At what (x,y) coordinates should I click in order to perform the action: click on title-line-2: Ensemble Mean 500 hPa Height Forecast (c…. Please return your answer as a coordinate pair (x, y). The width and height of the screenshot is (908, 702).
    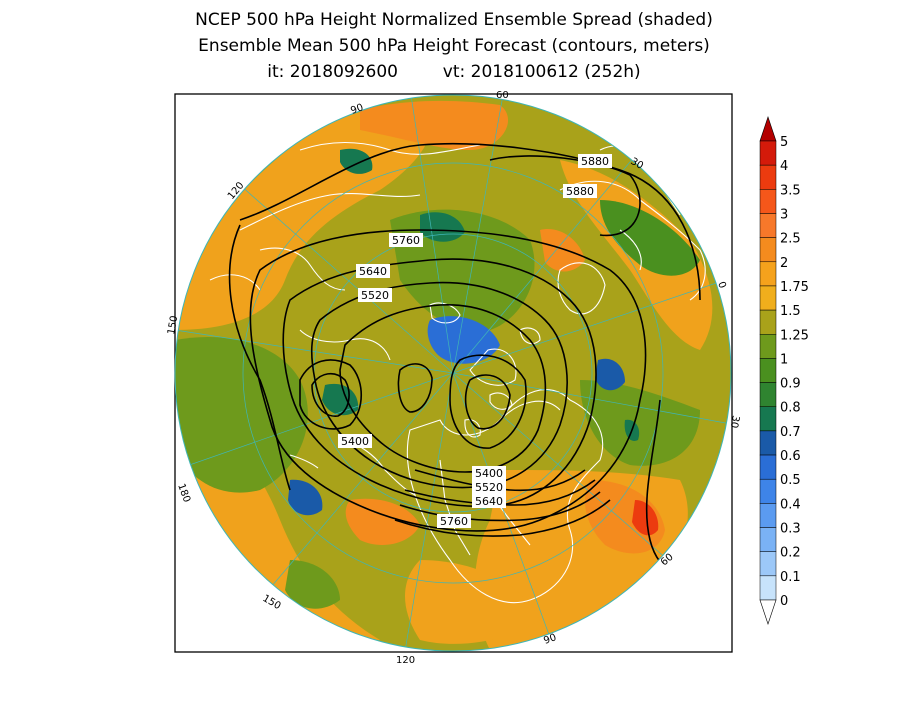
    Looking at the image, I should click on (454, 46).